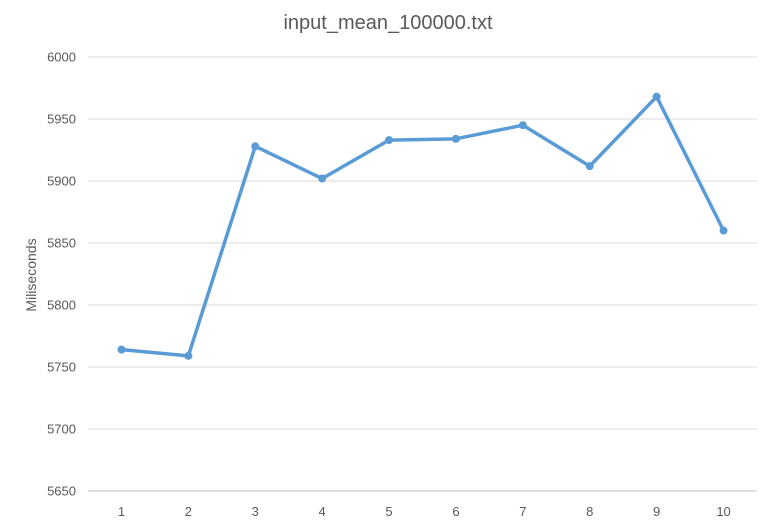 This screenshot has width=777, height=528. What do you see at coordinates (188, 511) in the screenshot?
I see `x-tick-label: 2` at bounding box center [188, 511].